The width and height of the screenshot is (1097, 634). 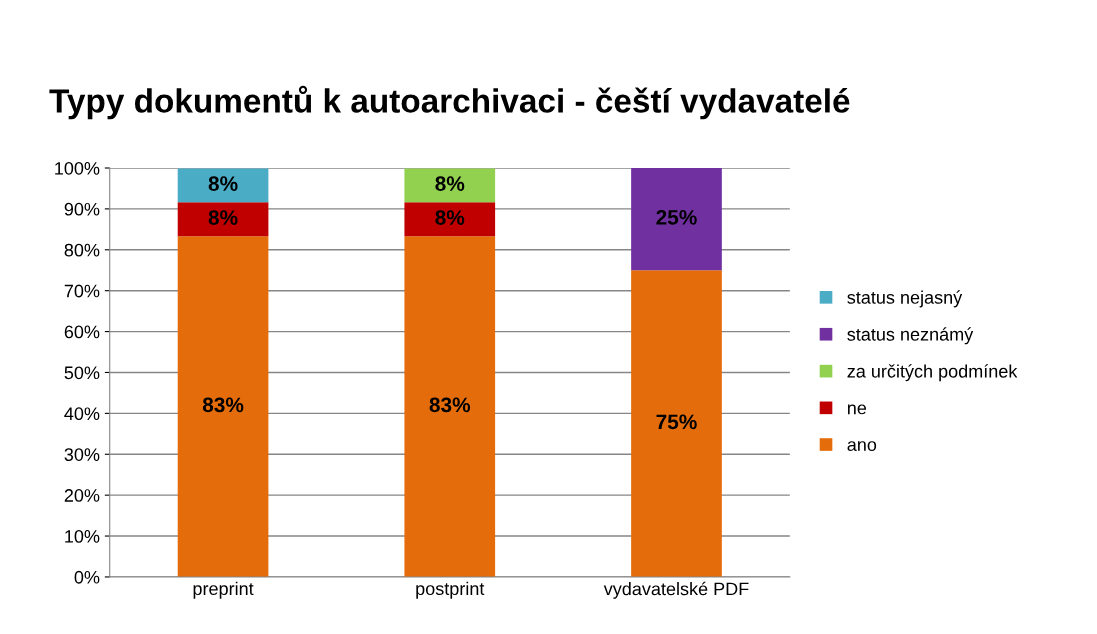 What do you see at coordinates (449, 102) in the screenshot?
I see `chart-title: Typy dokumentů k autoarchivaci - čeští vydavatelé` at bounding box center [449, 102].